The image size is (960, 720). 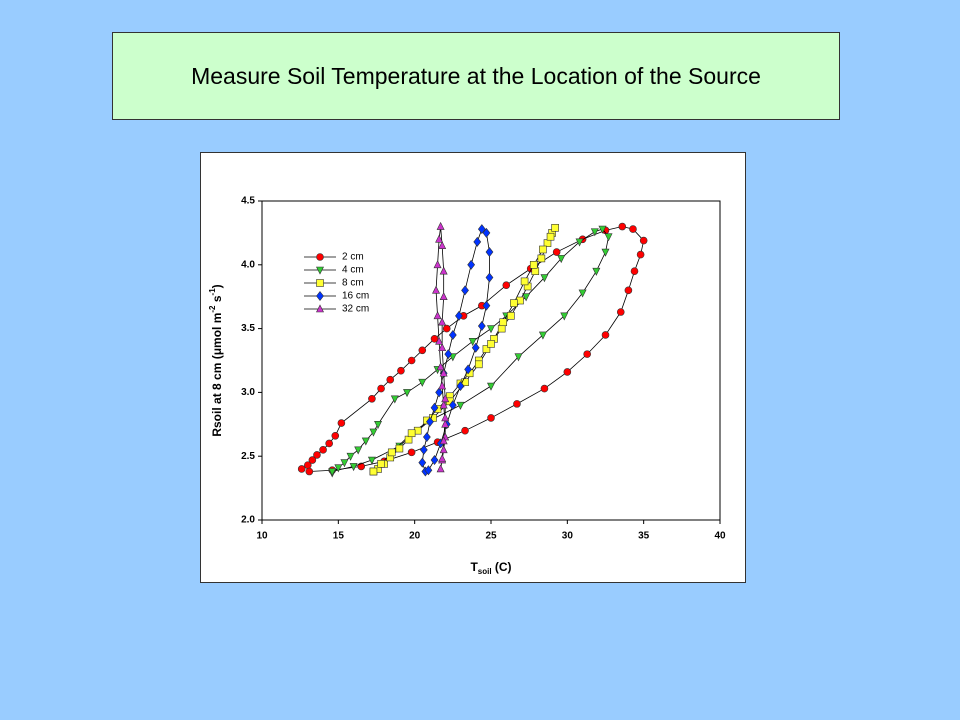 I want to click on y-label-part: -2, so click(x=212, y=309).